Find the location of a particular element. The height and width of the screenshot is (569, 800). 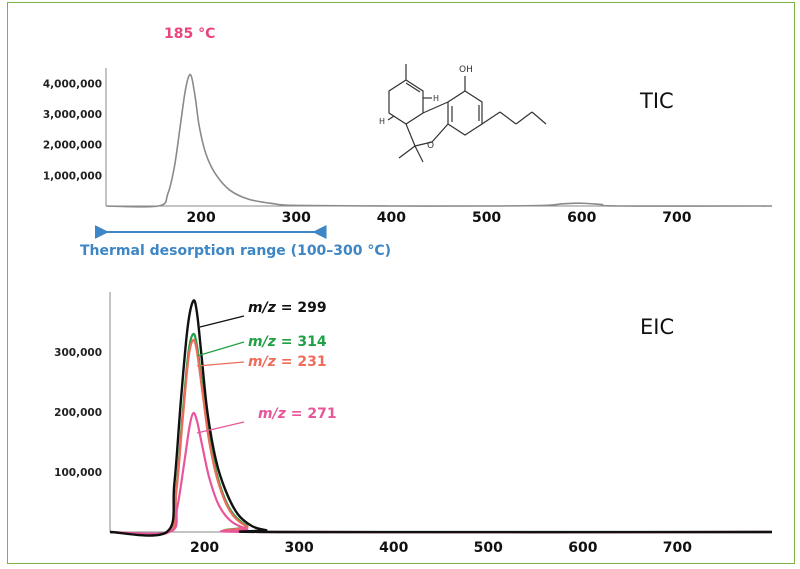

tic-y-tick-label: 1,000,000 is located at coordinates (72, 176).